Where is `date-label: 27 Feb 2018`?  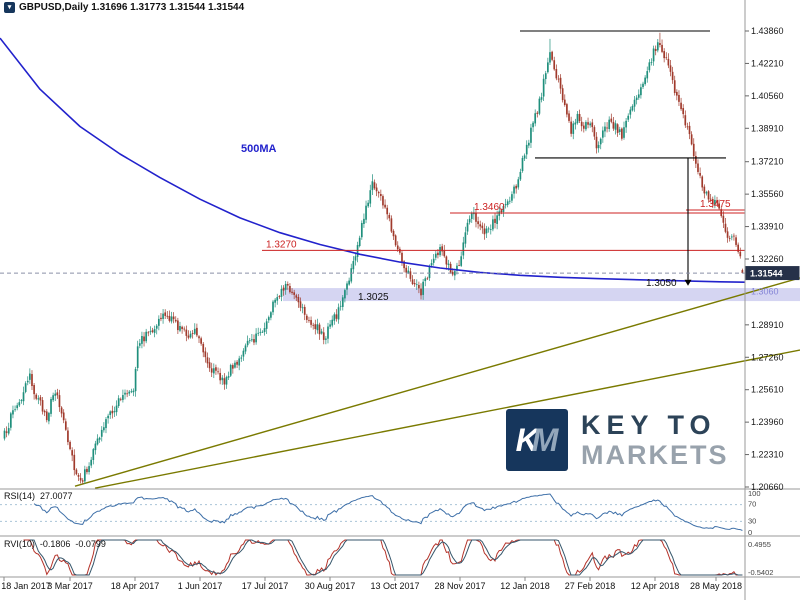
date-label: 27 Feb 2018 is located at coordinates (590, 586).